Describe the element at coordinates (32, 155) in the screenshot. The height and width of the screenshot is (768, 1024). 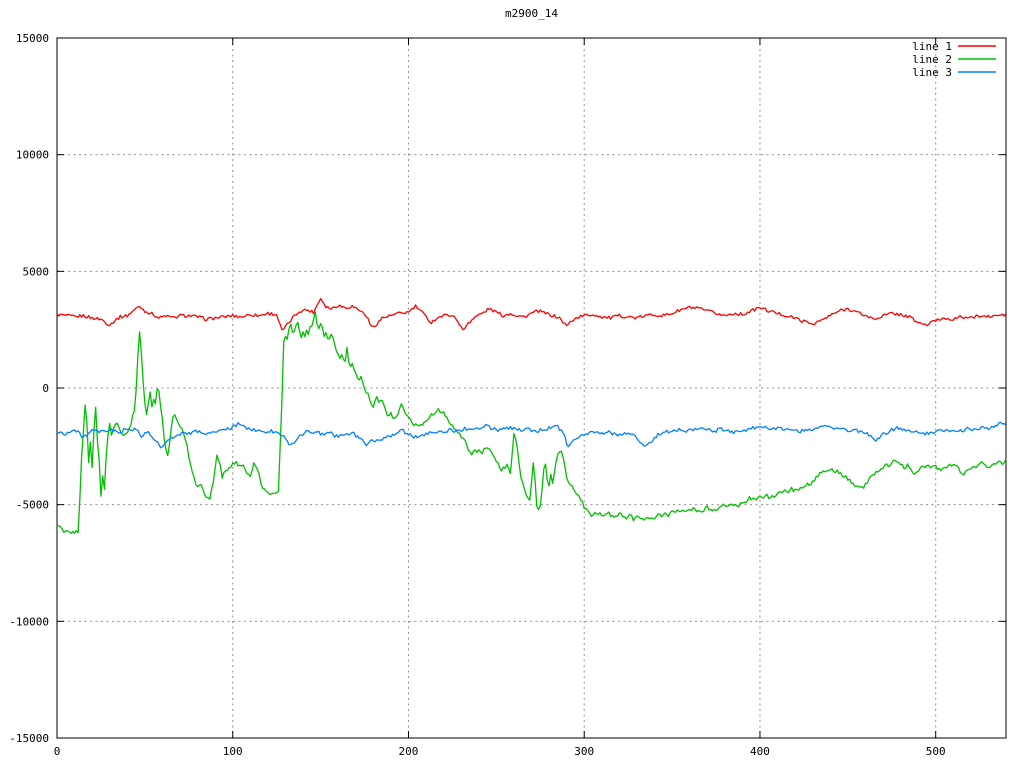
I see `y-tick-label: 10000` at that location.